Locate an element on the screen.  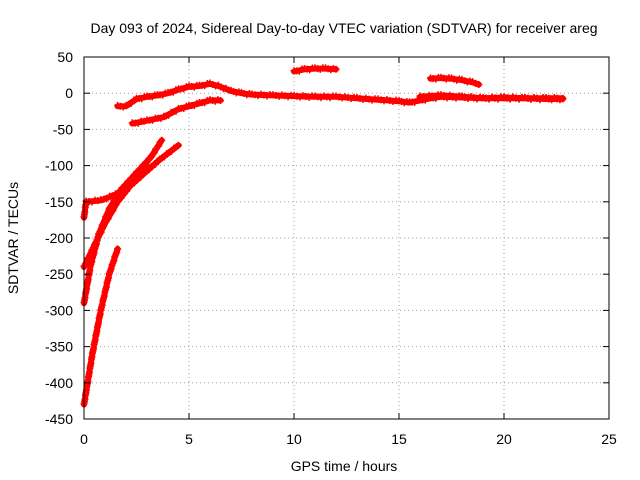
y-tick-label: -250 is located at coordinates (59, 274).